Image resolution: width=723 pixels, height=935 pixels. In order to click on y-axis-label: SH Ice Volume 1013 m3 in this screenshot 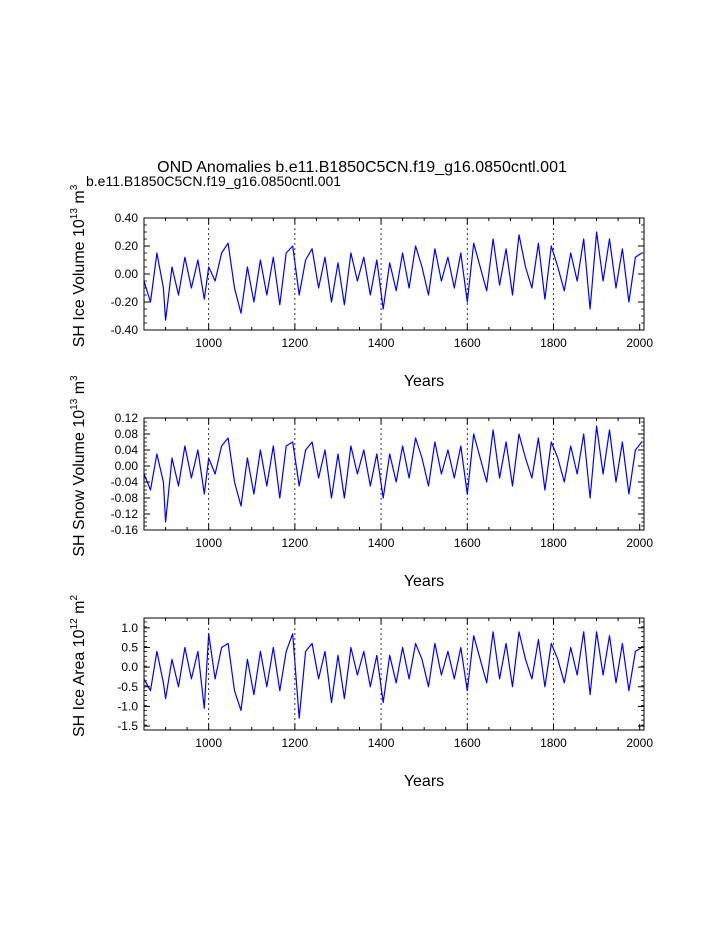, I will do `click(78, 265)`.